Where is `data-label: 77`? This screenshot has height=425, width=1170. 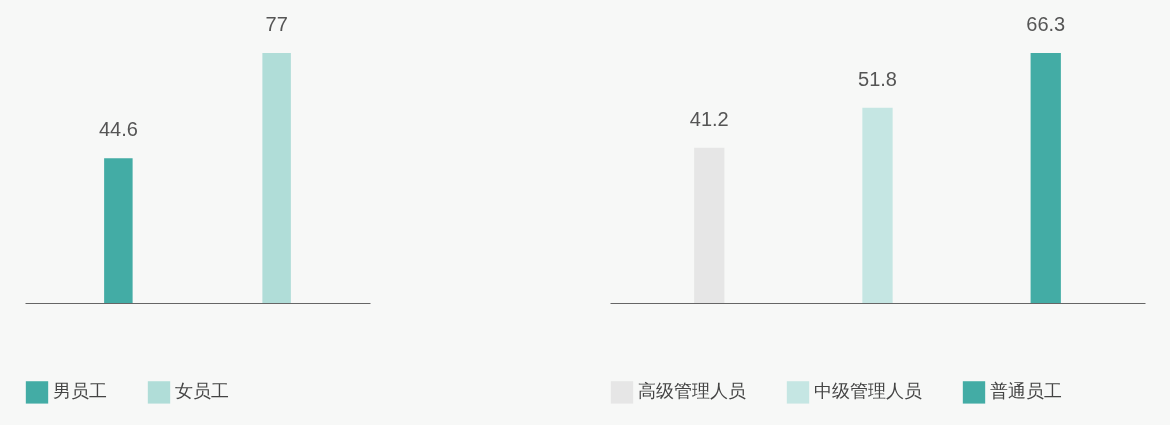 data-label: 77 is located at coordinates (276, 24).